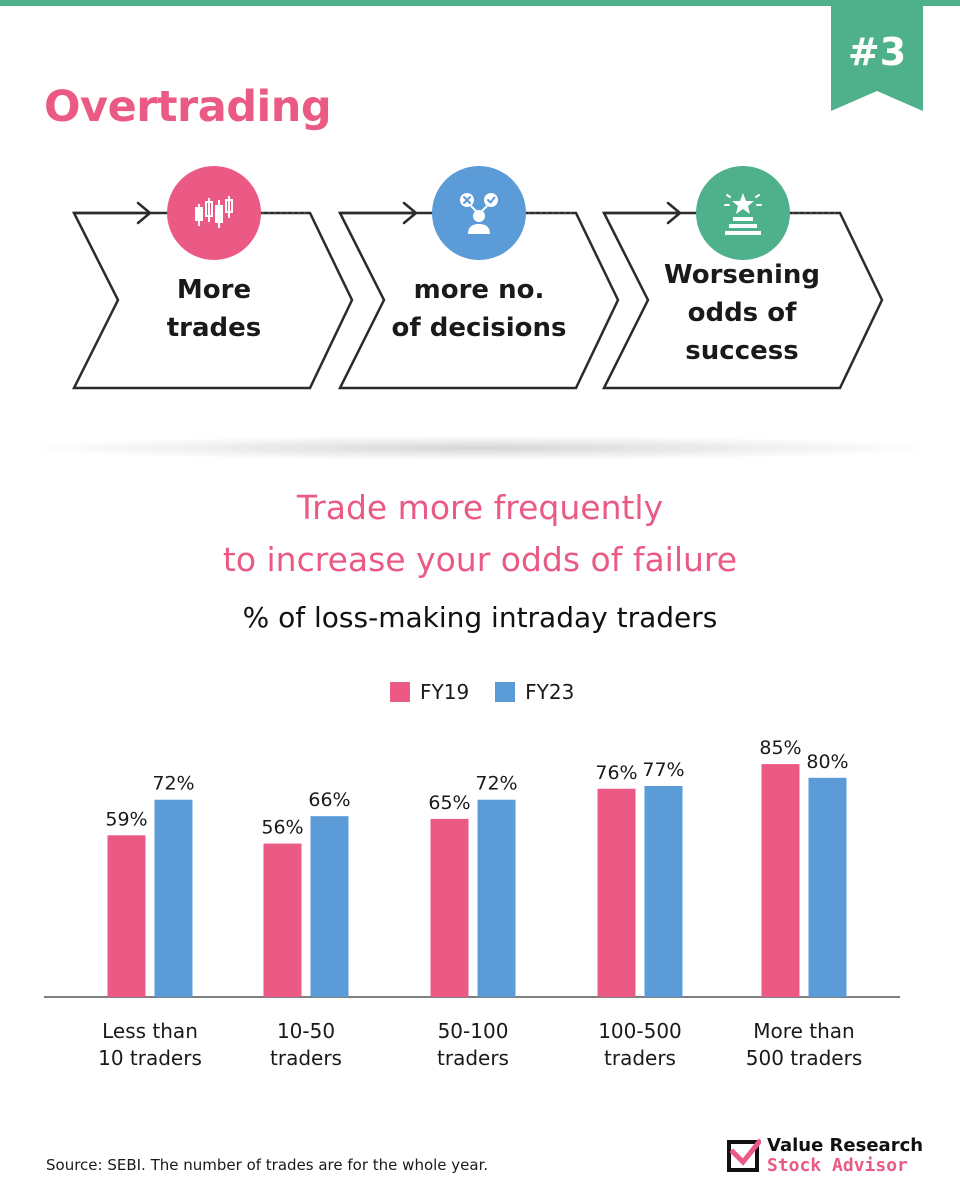 Image resolution: width=960 pixels, height=1200 pixels. Describe the element at coordinates (214, 328) in the screenshot. I see `step-1-line-2: trades` at that location.